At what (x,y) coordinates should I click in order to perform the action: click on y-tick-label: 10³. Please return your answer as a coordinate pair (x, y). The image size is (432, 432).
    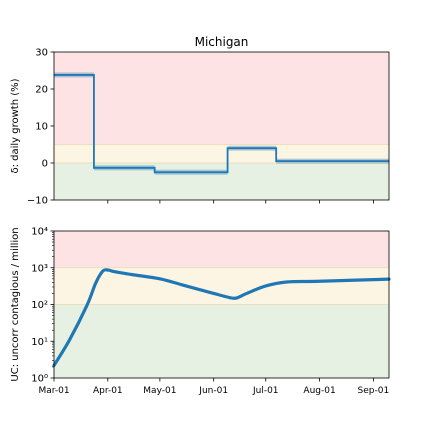
    Looking at the image, I should click on (39, 268).